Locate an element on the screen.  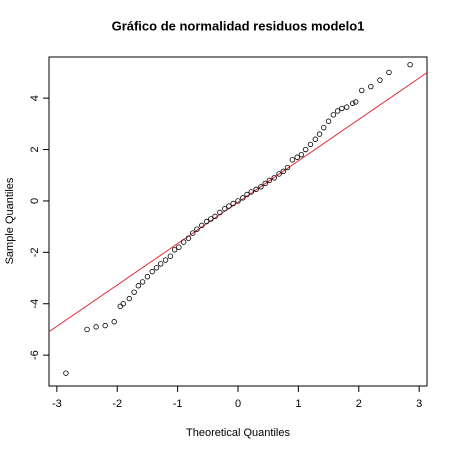
x-tick-label: 3 is located at coordinates (419, 404).